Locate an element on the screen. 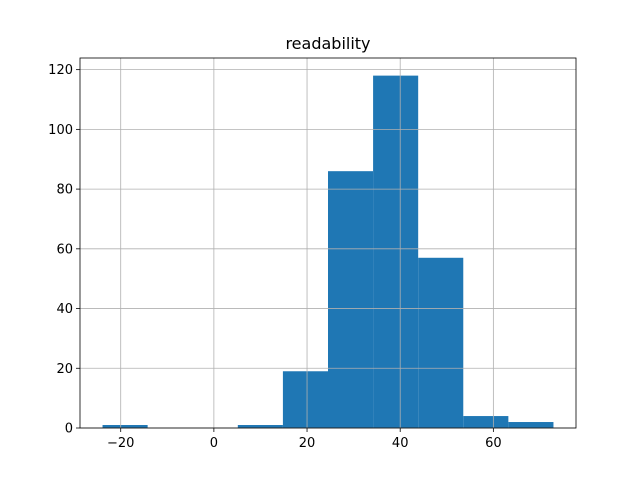  y-tick-label: 40 is located at coordinates (64, 309).